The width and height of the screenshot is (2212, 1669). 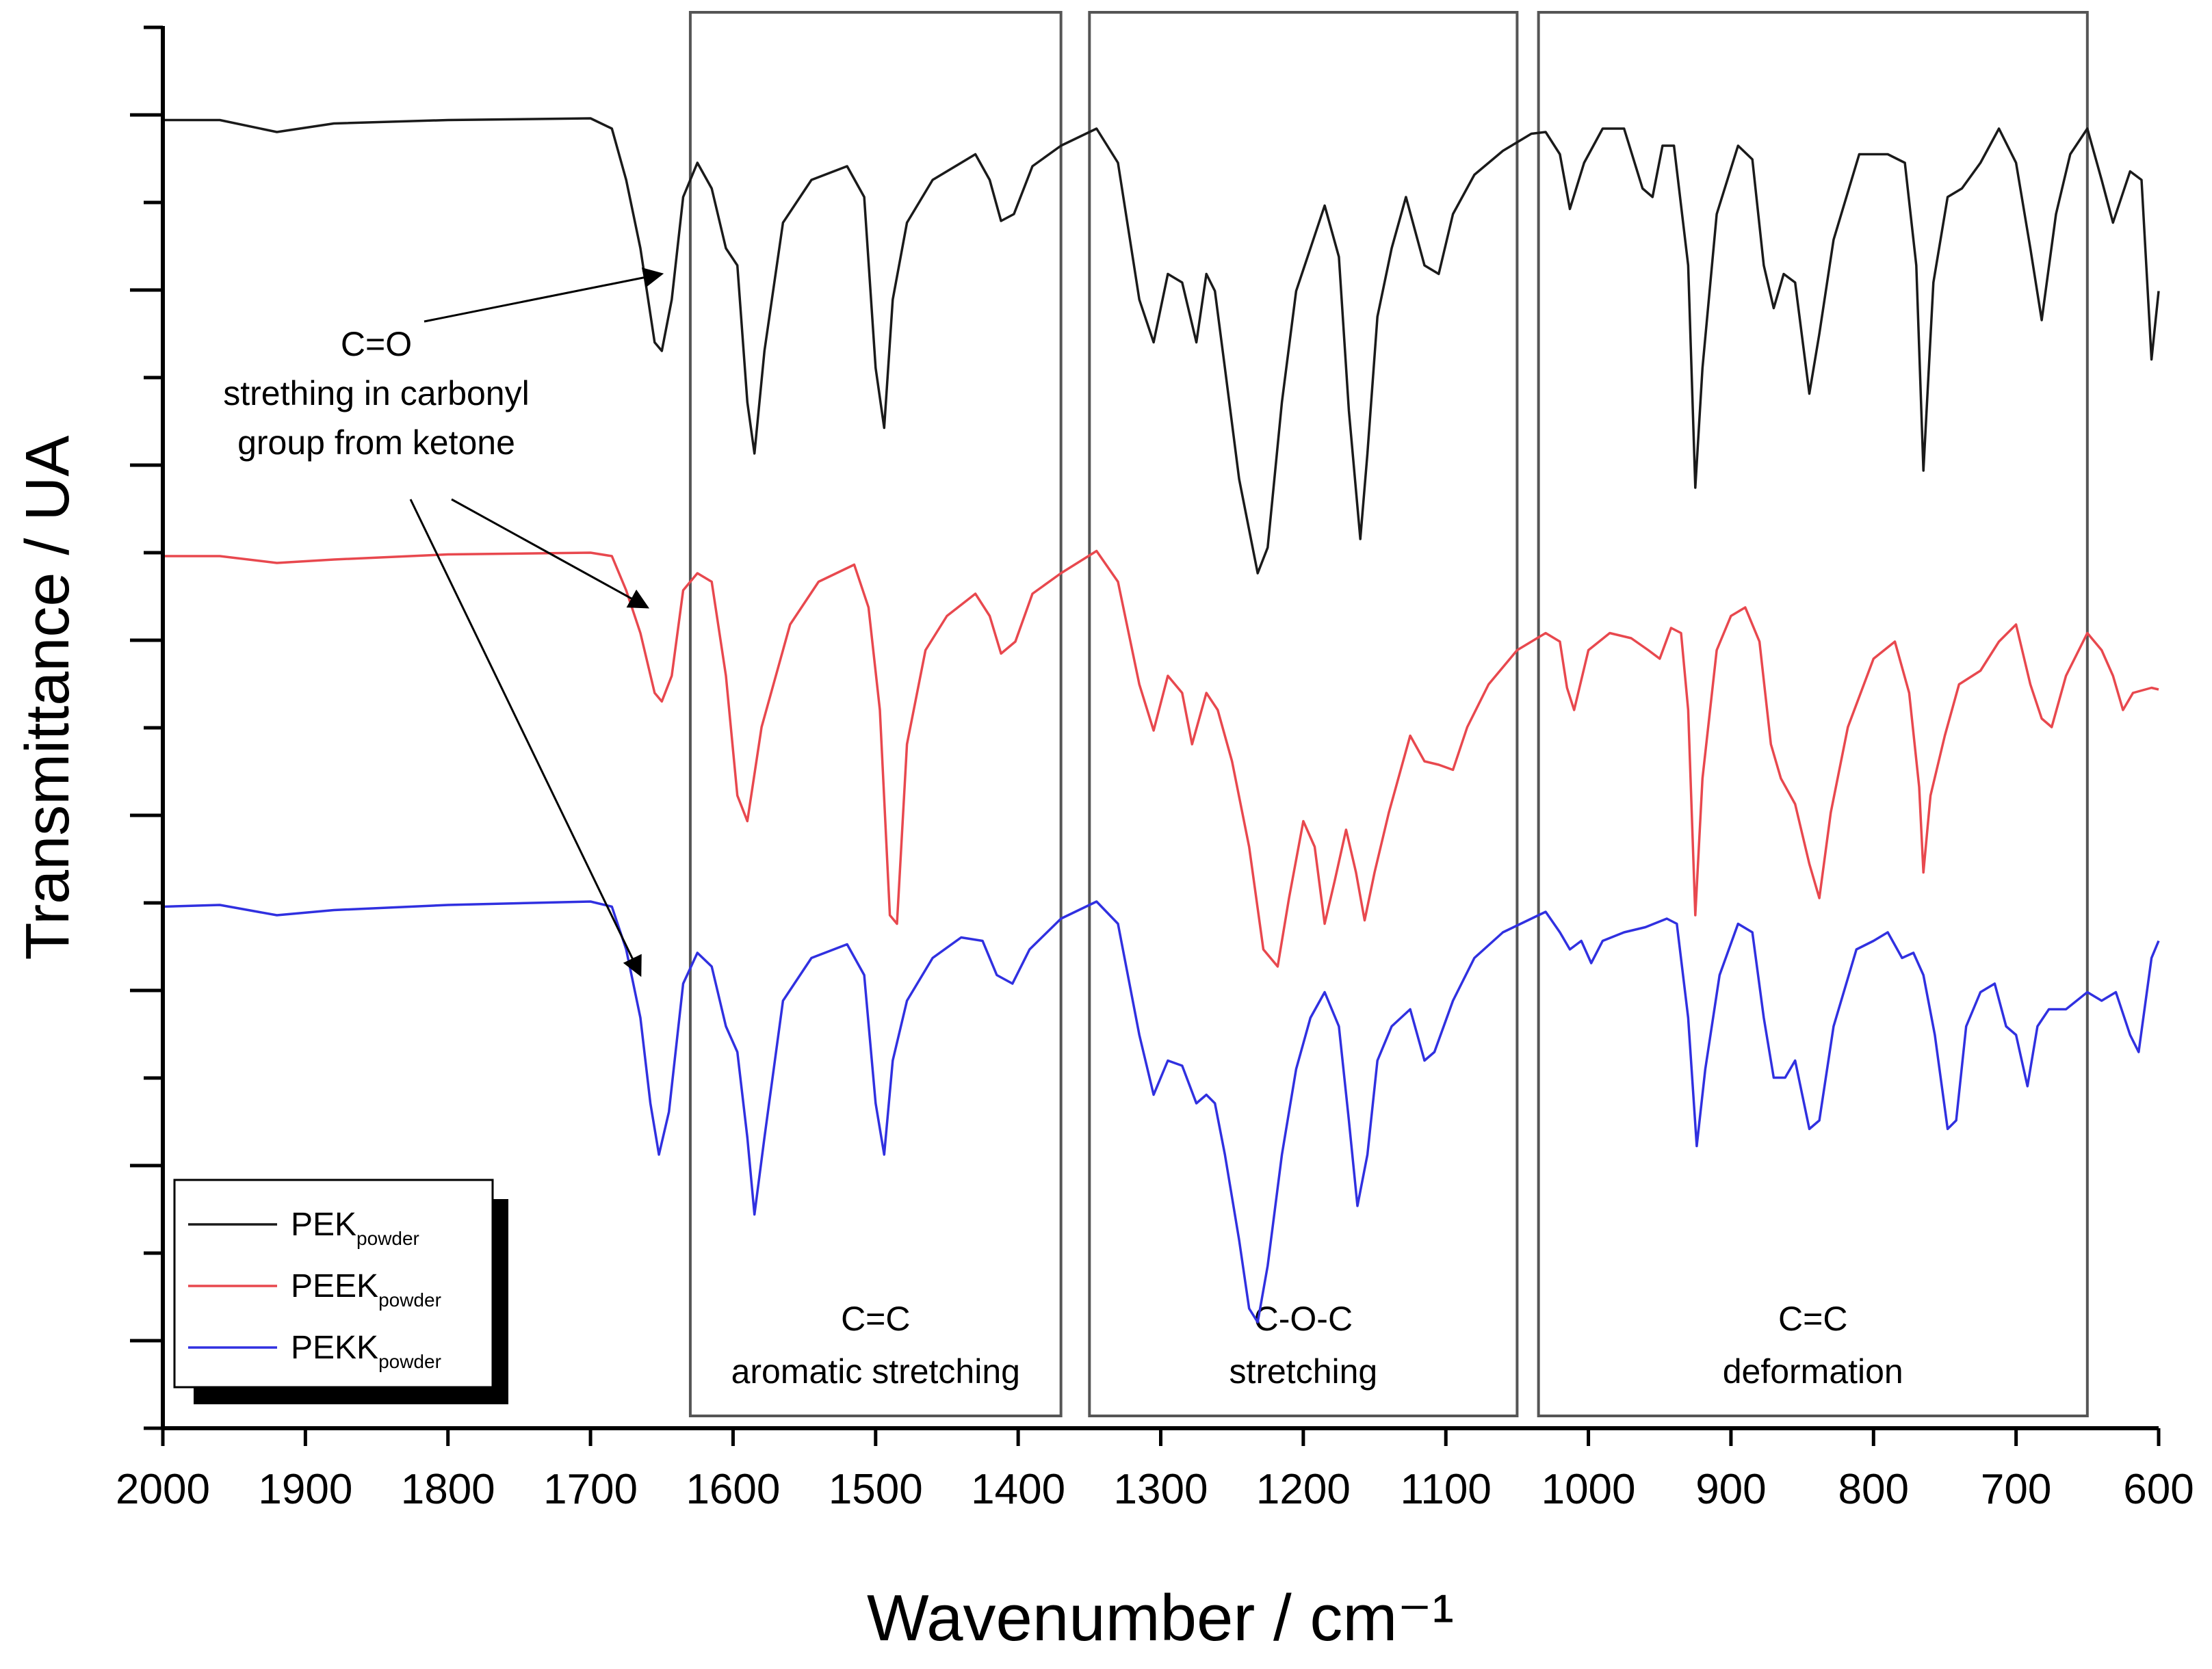 What do you see at coordinates (376, 442) in the screenshot?
I see `annotation-line-3: group from ketone` at bounding box center [376, 442].